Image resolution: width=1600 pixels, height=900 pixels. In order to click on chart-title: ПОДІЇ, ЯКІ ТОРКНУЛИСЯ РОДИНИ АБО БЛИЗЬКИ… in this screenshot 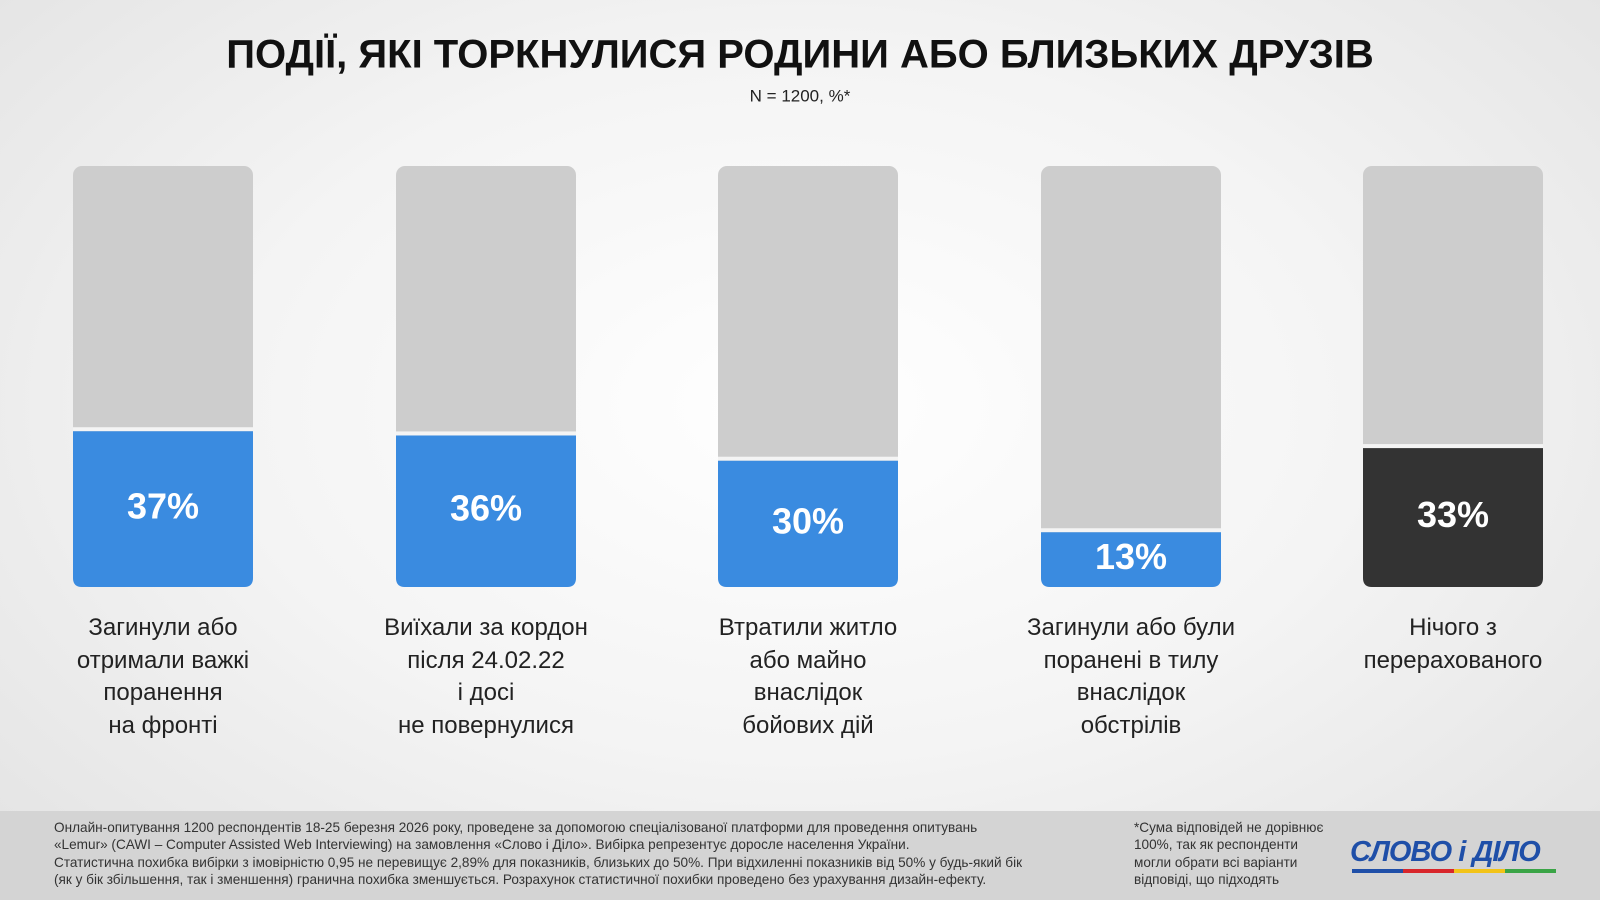, I will do `click(800, 55)`.